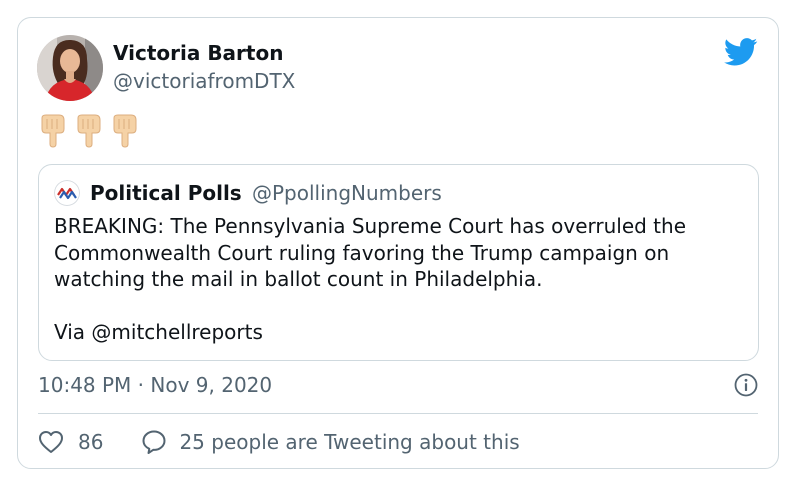  What do you see at coordinates (70, 442) in the screenshot?
I see `like-button: 86` at bounding box center [70, 442].